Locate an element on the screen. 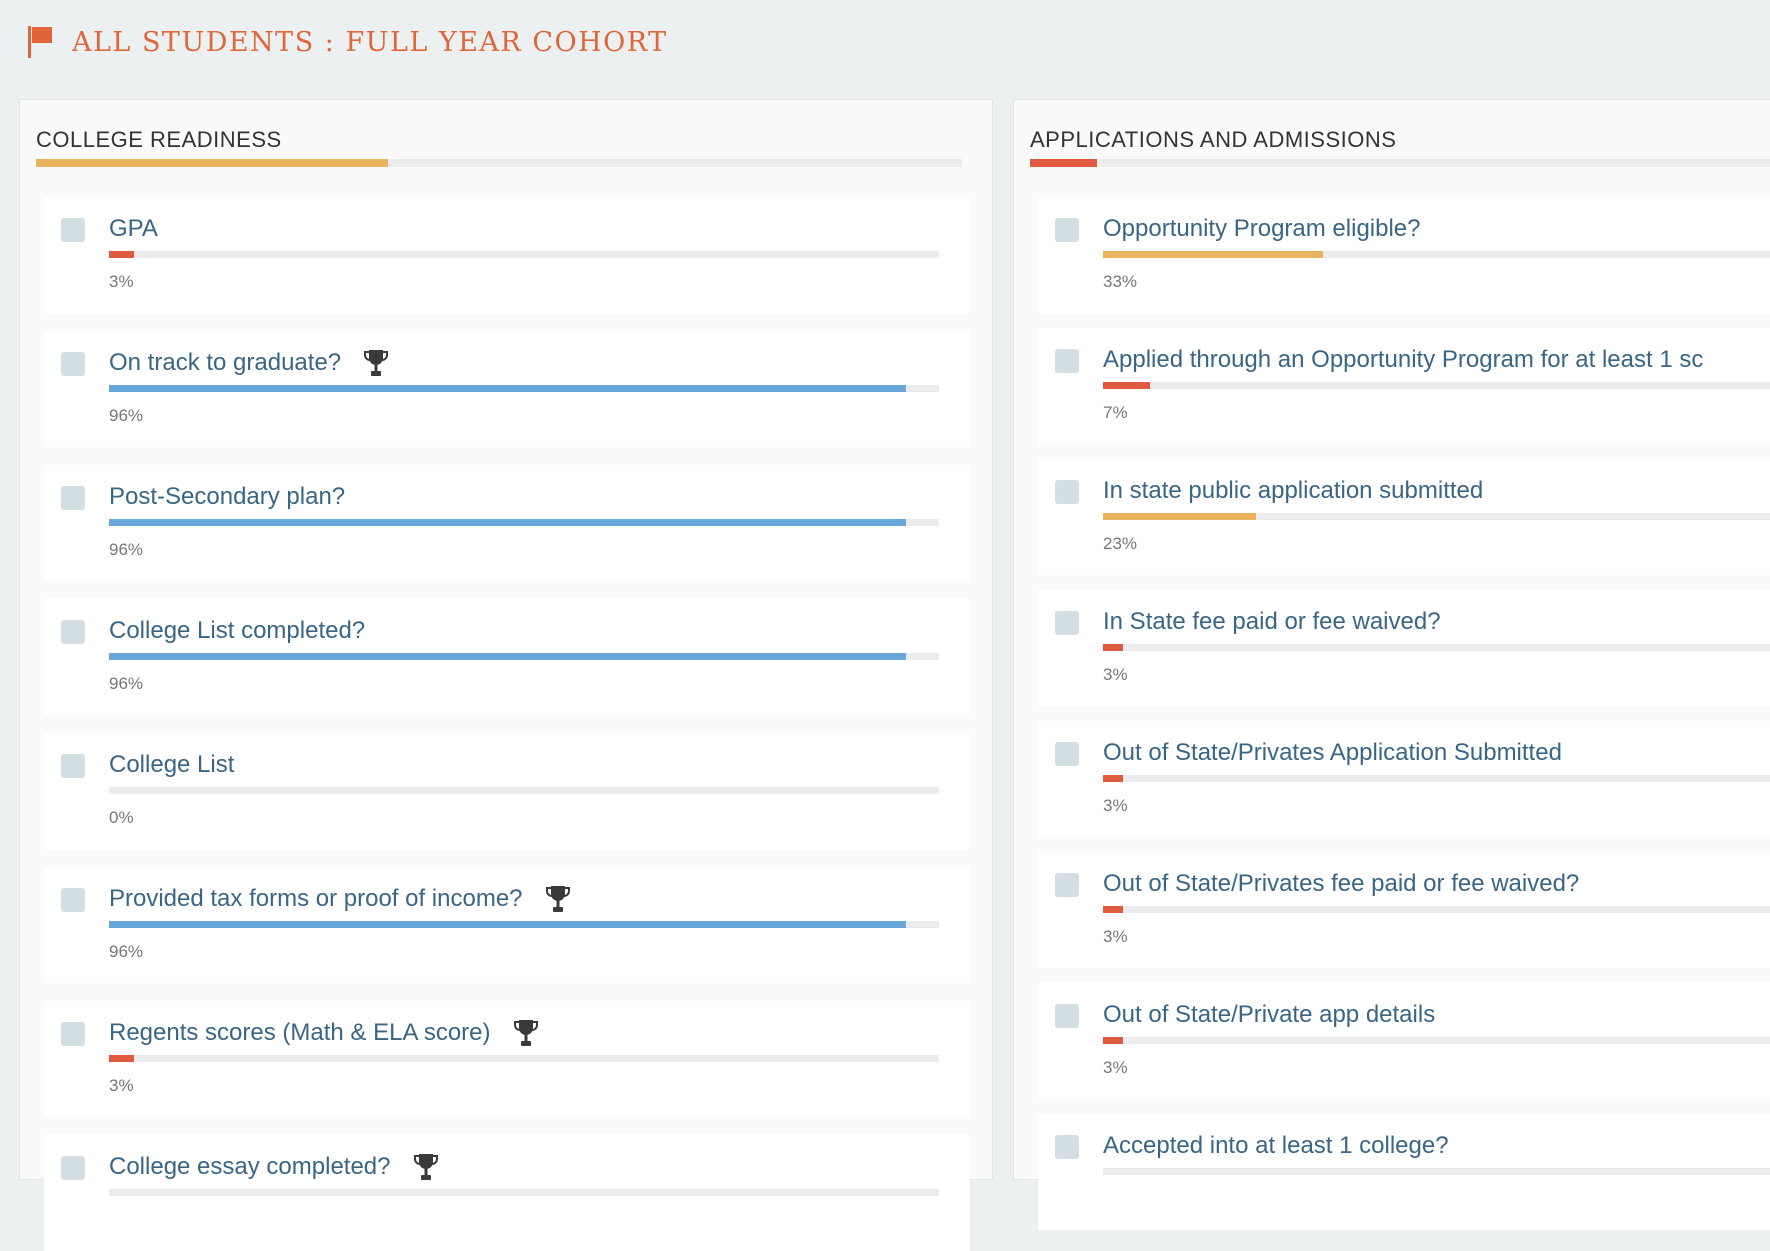  item-label-link: College essay completed? is located at coordinates (250, 1166).